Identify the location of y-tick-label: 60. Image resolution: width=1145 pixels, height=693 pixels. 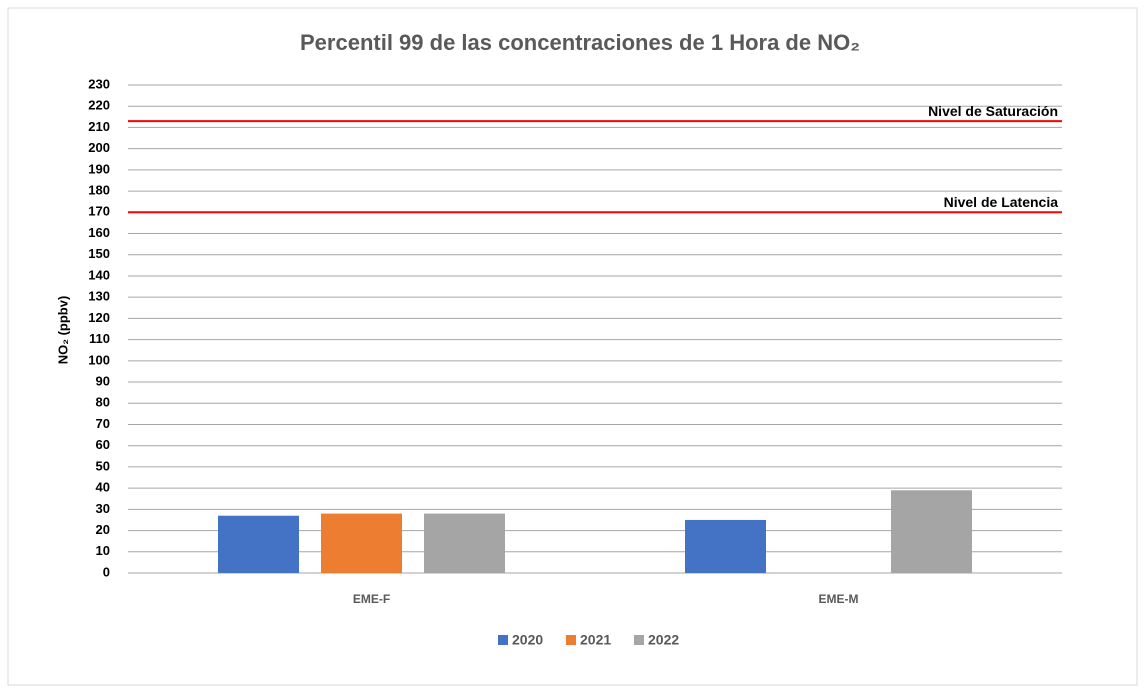
(103, 444).